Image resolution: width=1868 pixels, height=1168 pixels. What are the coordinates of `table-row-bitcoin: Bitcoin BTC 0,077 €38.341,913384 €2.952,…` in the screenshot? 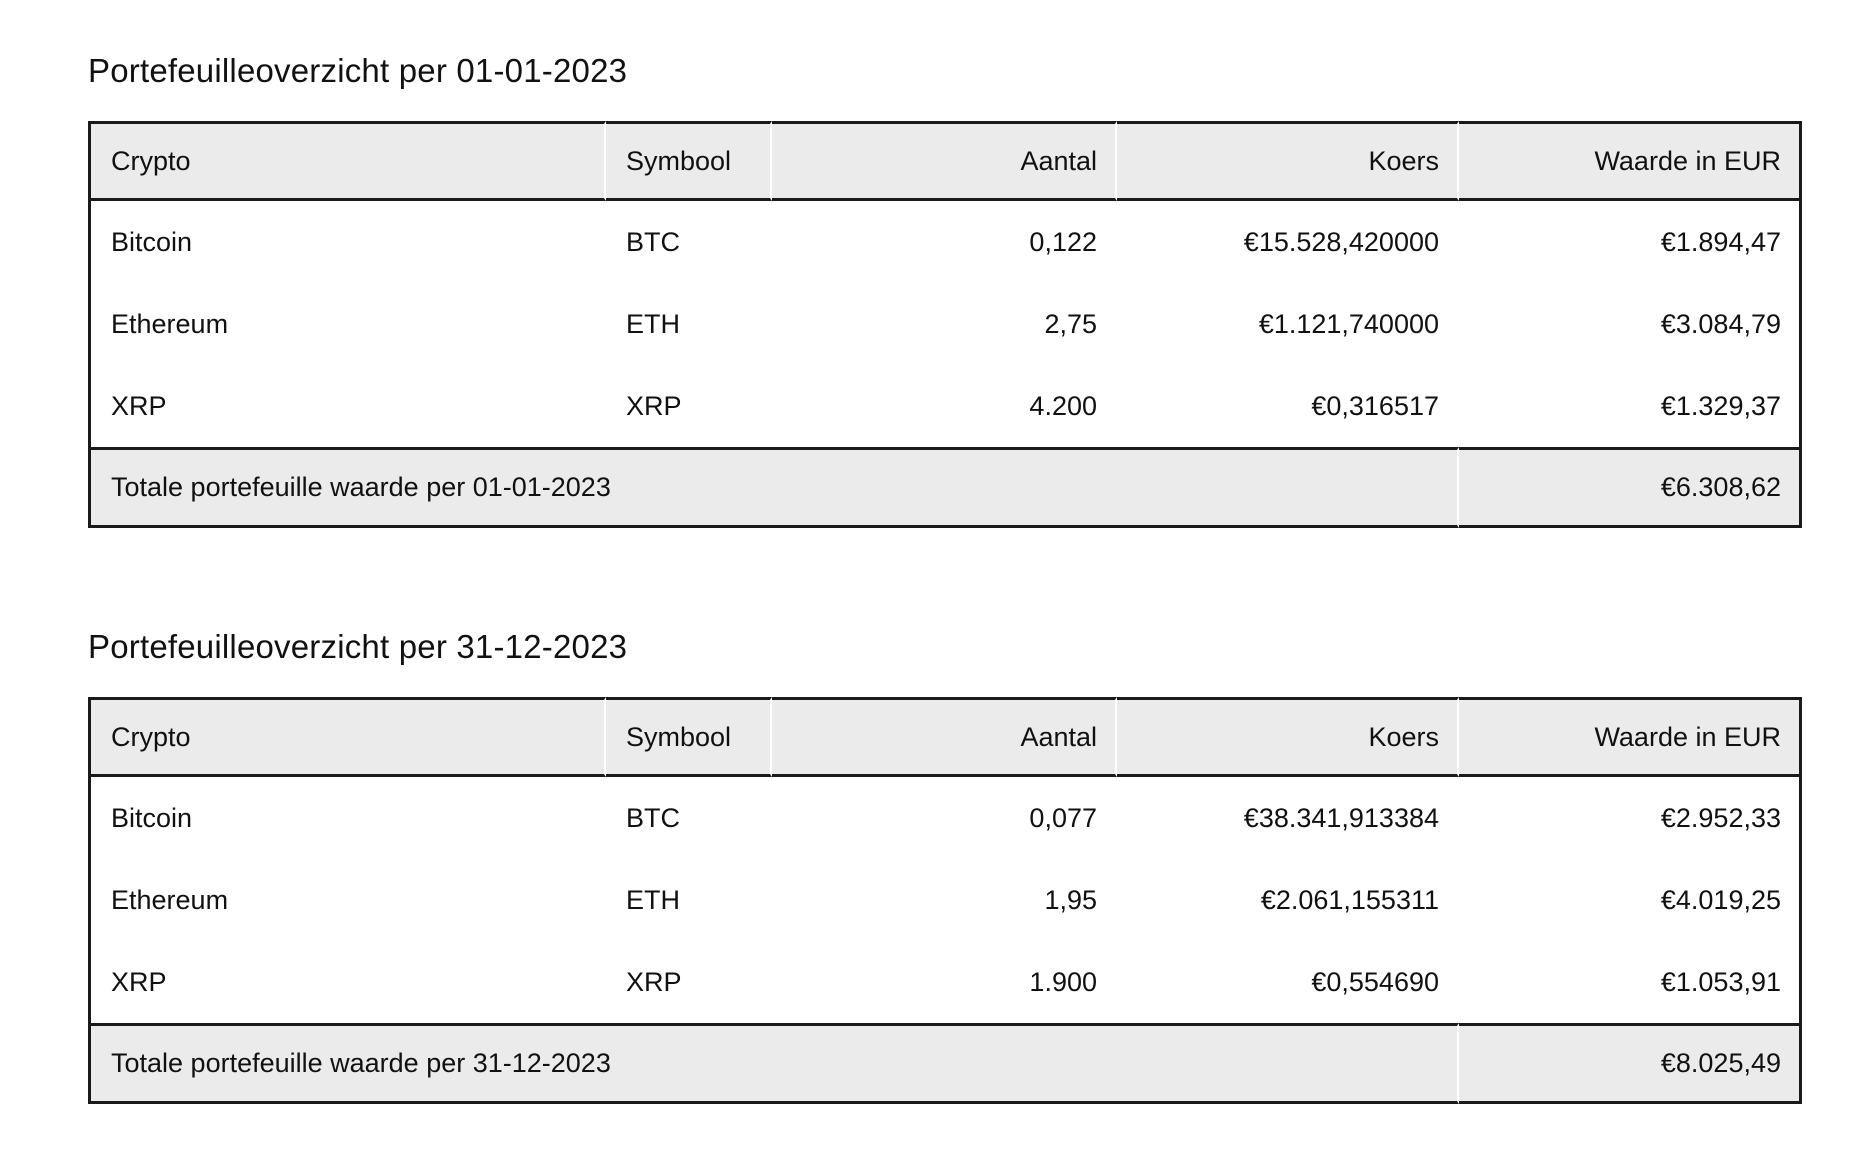 It's located at (945, 818).